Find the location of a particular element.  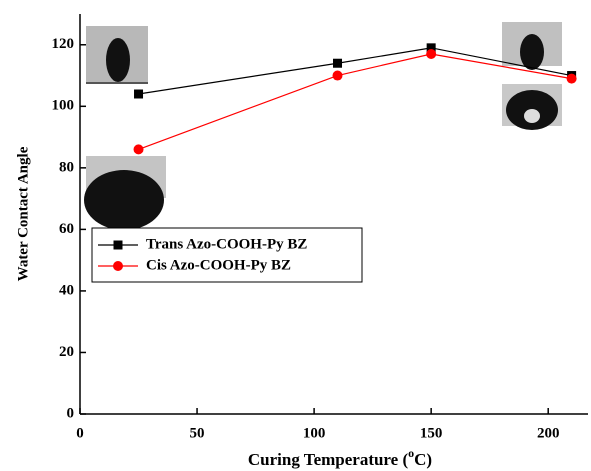

x-label-superscript: o is located at coordinates (411, 453).